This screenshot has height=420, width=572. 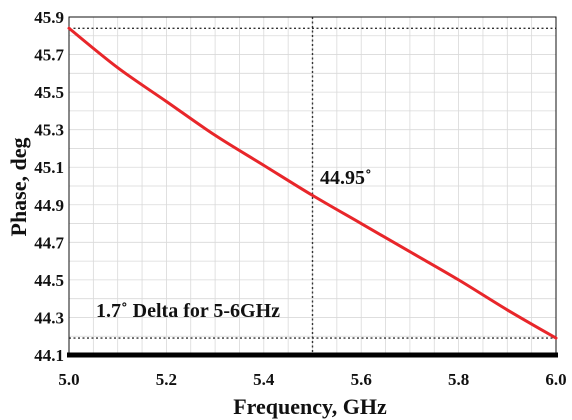 I want to click on y-tick-label: 44.3, so click(x=49, y=317).